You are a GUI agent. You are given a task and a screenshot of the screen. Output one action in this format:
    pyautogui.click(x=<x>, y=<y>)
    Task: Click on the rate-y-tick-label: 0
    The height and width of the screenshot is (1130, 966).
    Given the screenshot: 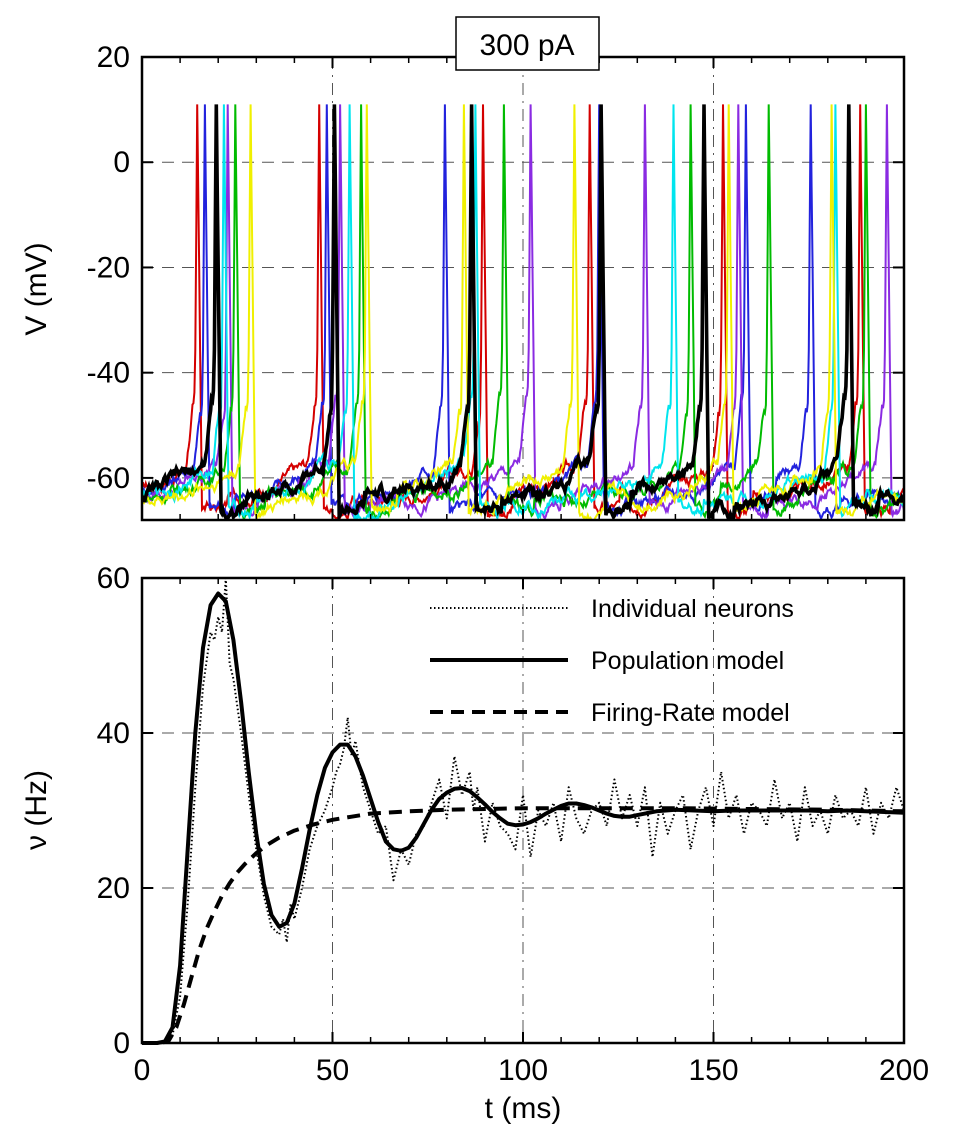 What is the action you would take?
    pyautogui.click(x=121, y=1043)
    